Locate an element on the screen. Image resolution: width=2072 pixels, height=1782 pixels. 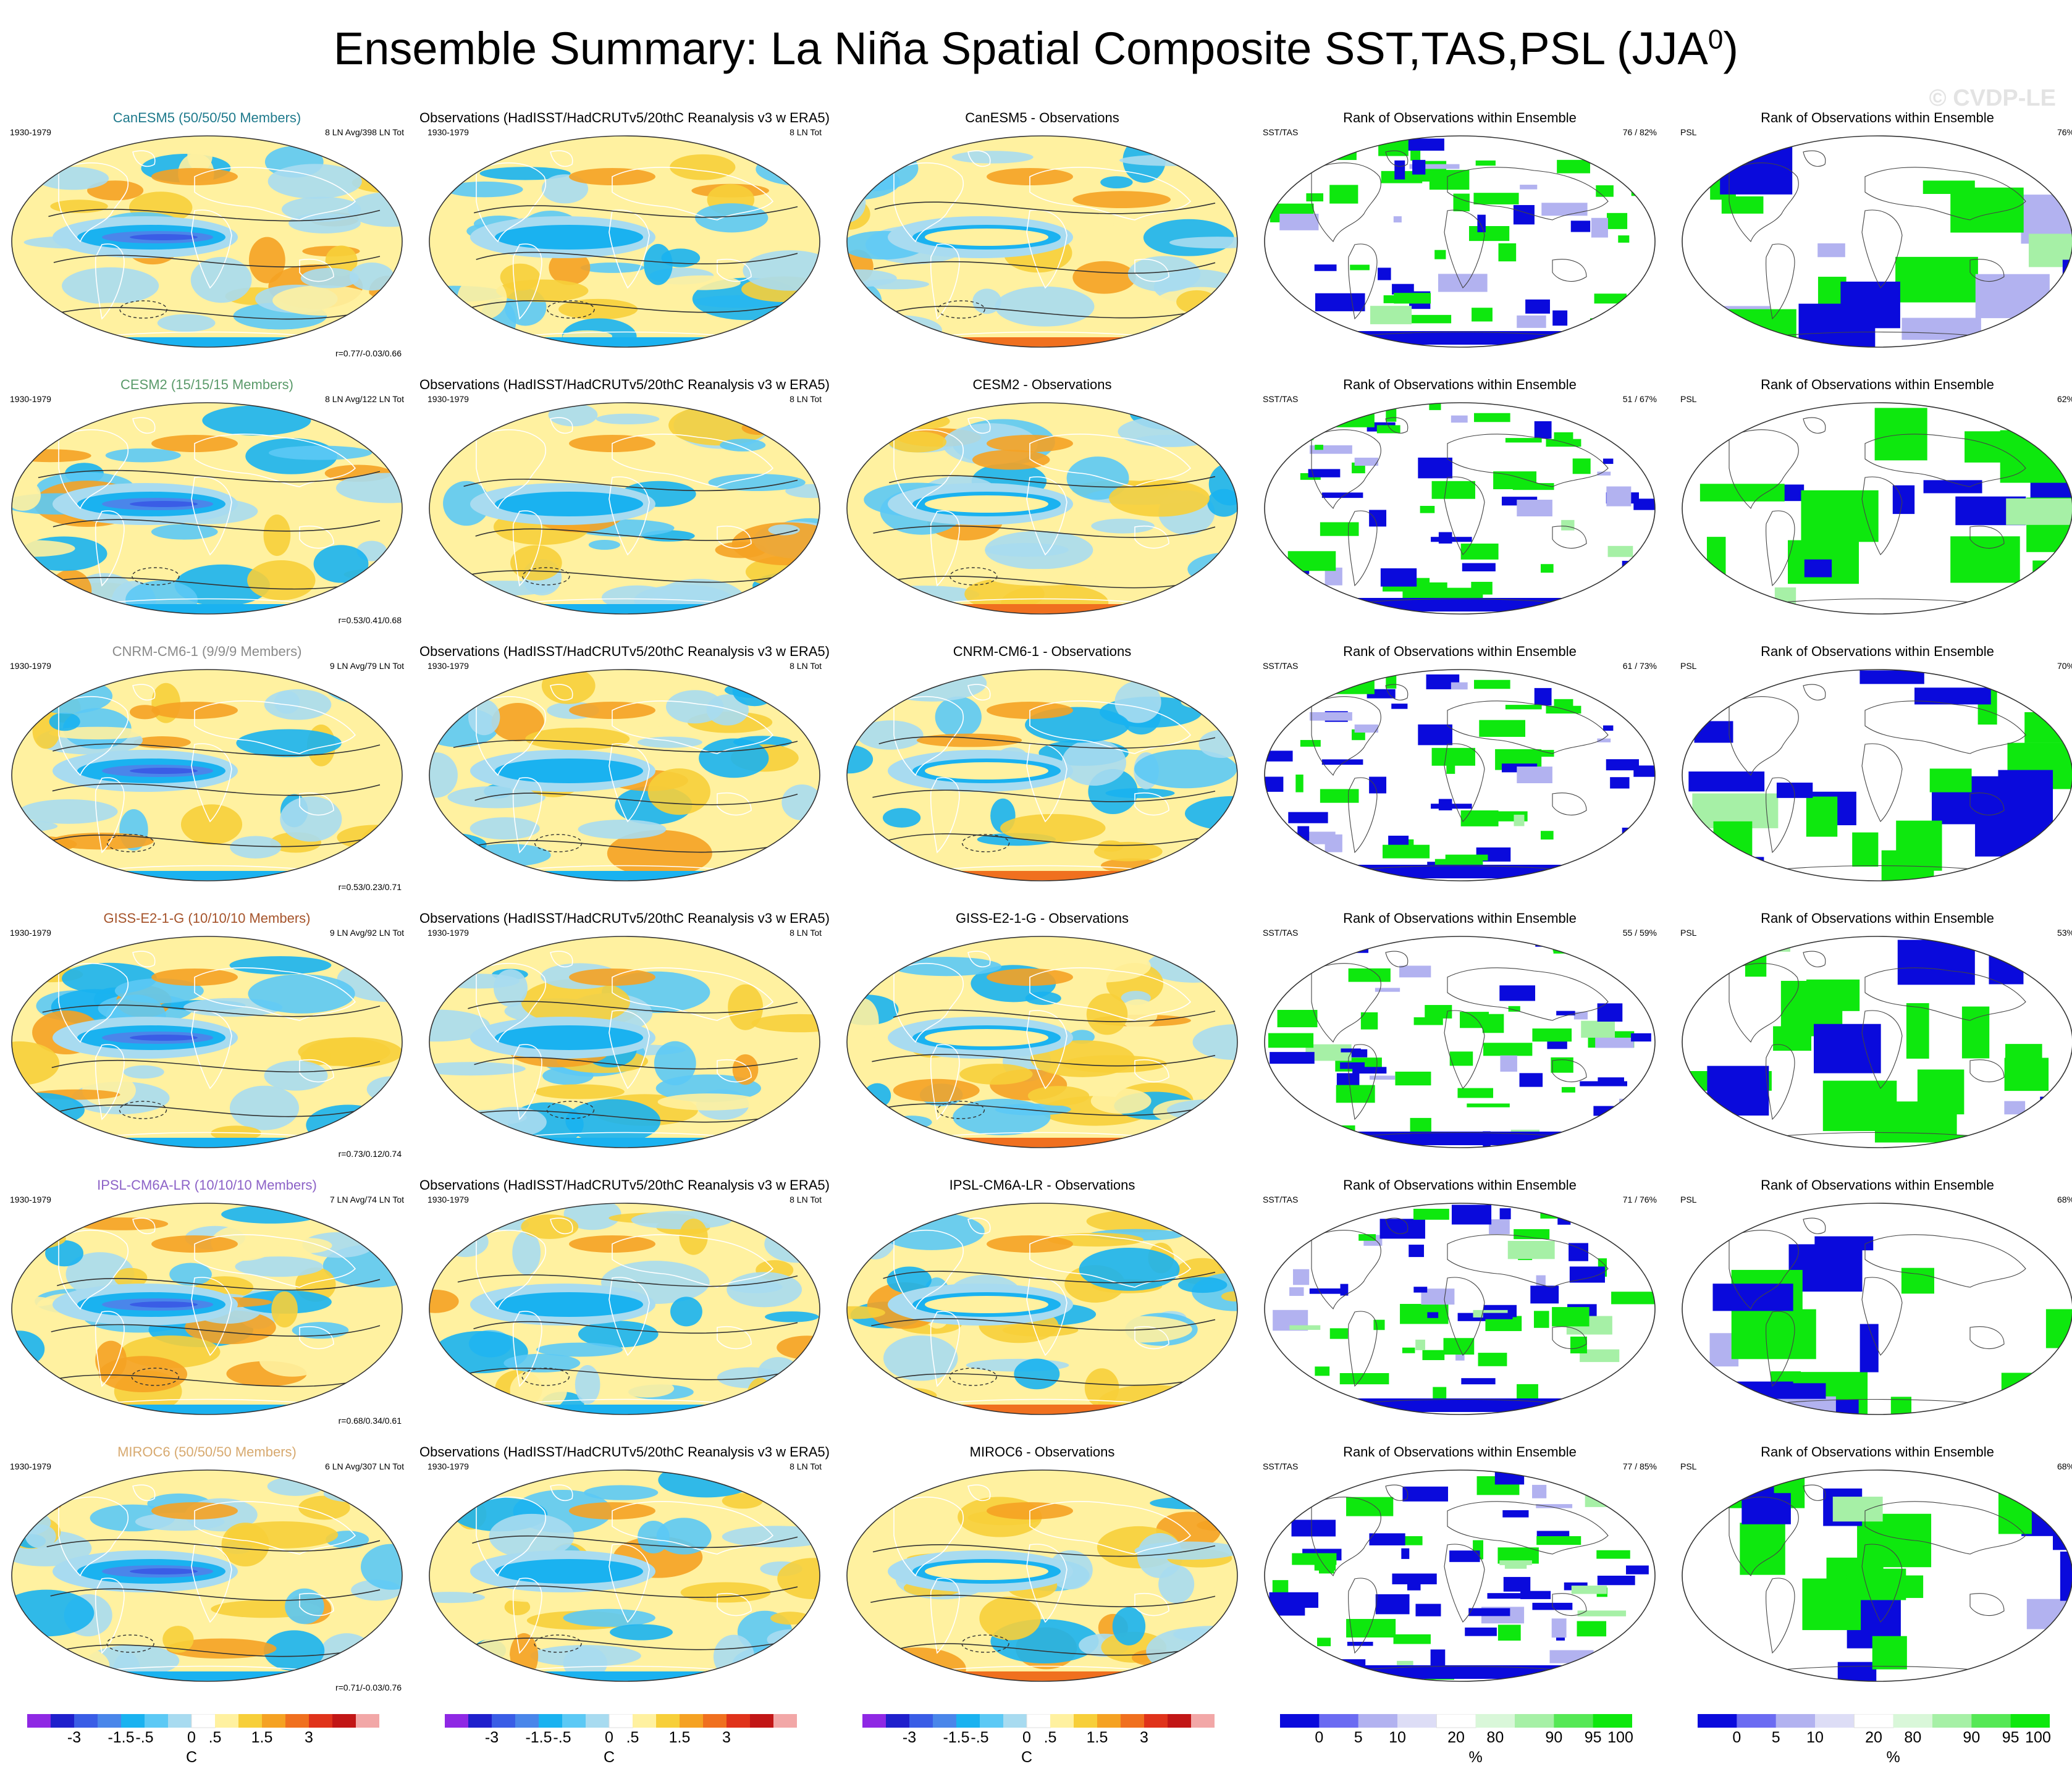
colorbar-tick-label: 1.5 is located at coordinates (262, 1737).